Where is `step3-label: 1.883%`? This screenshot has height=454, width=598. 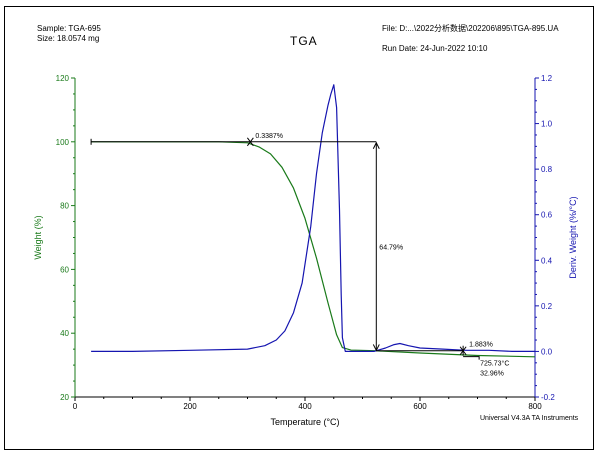
step3-label: 1.883% is located at coordinates (481, 345).